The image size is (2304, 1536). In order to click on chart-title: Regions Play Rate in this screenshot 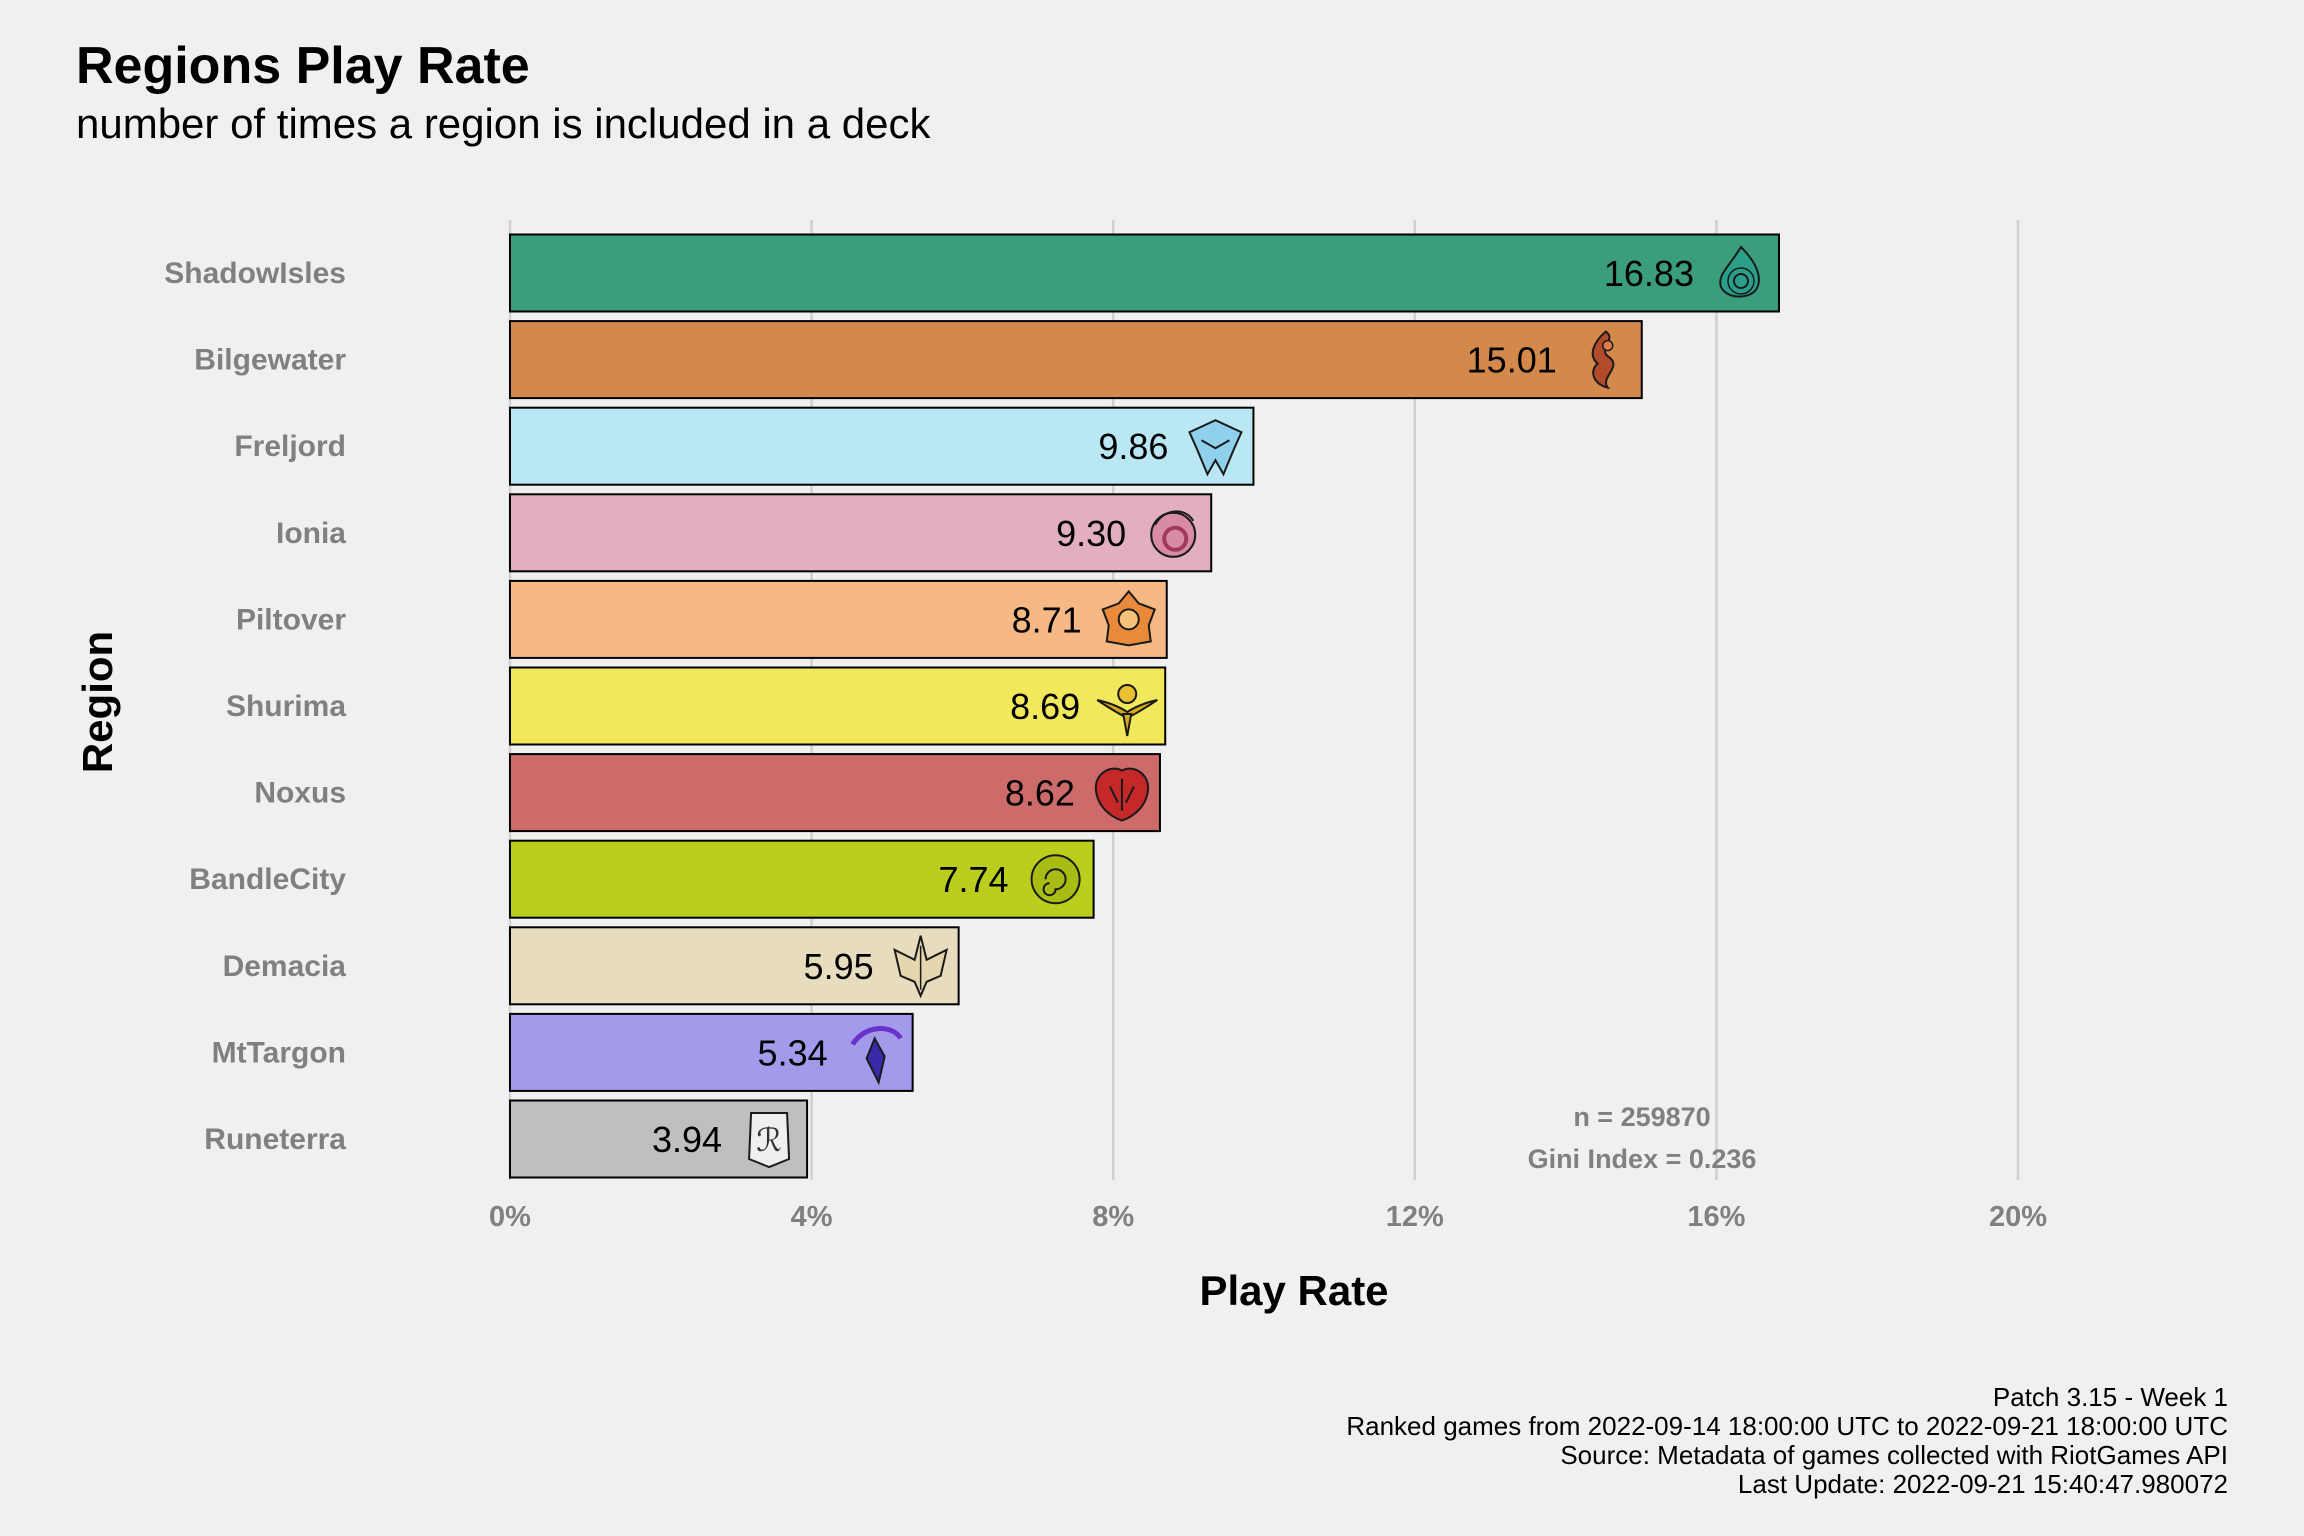, I will do `click(303, 66)`.